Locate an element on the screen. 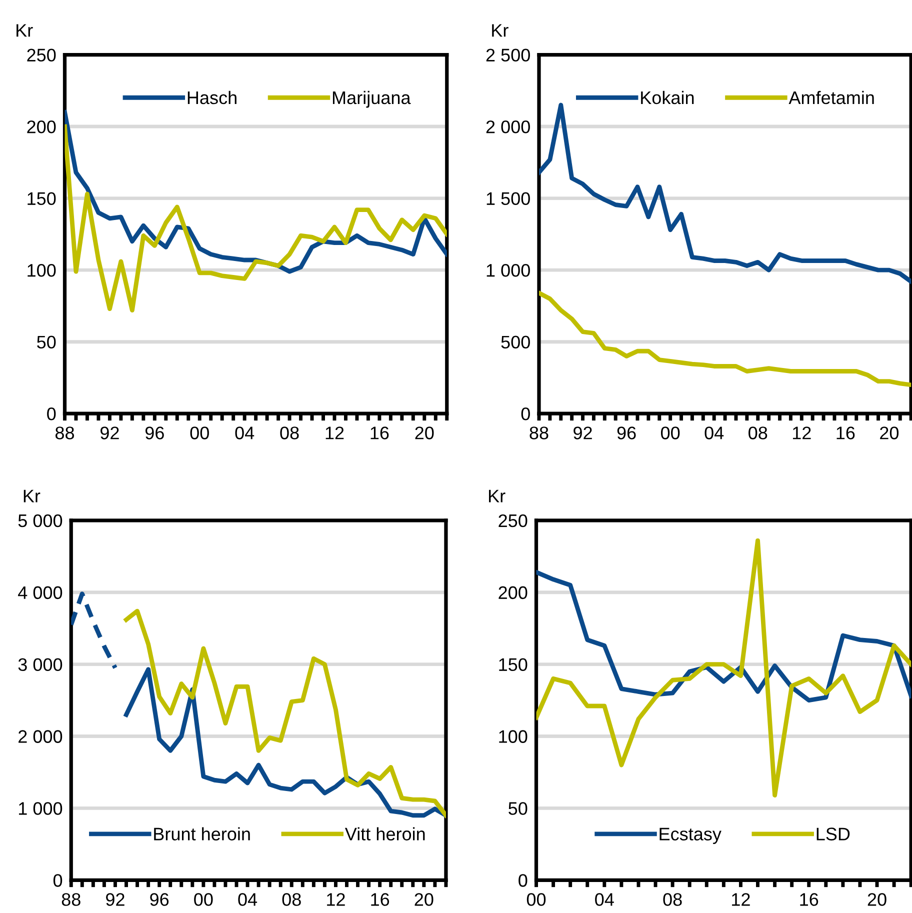  y-tick-label: 2 500 is located at coordinates (508, 55).